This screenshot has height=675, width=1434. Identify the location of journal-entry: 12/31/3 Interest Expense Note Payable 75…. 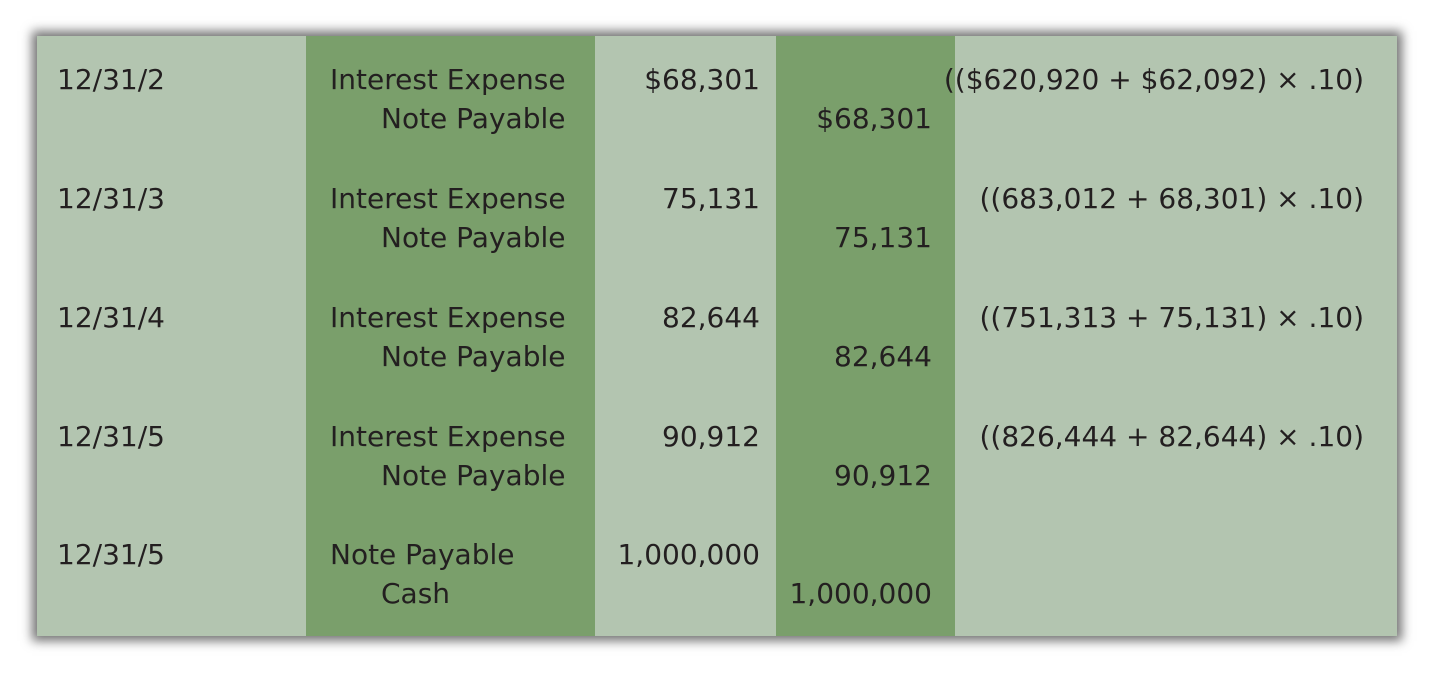
(717, 204).